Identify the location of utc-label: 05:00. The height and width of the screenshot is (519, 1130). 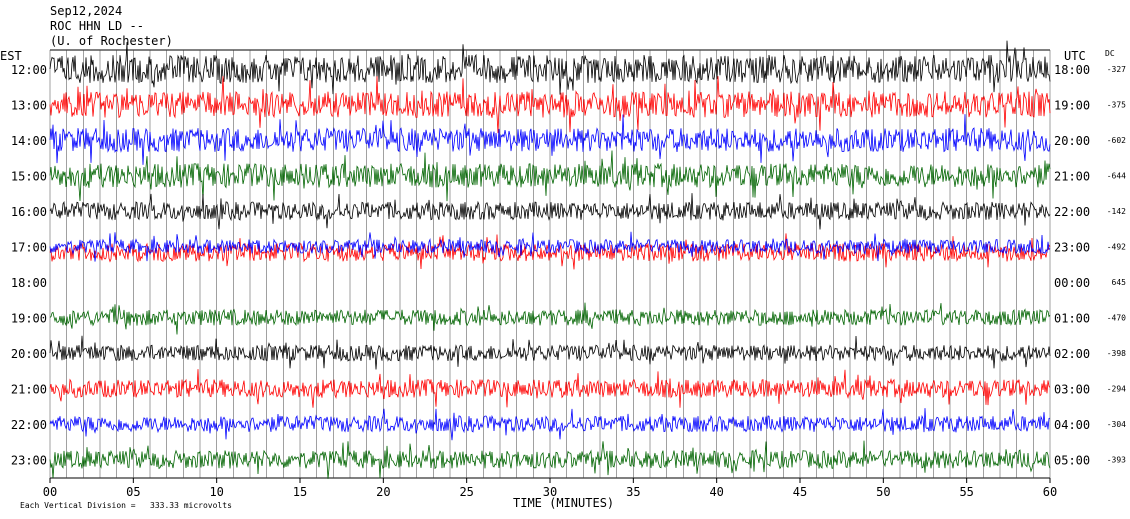
(1072, 461).